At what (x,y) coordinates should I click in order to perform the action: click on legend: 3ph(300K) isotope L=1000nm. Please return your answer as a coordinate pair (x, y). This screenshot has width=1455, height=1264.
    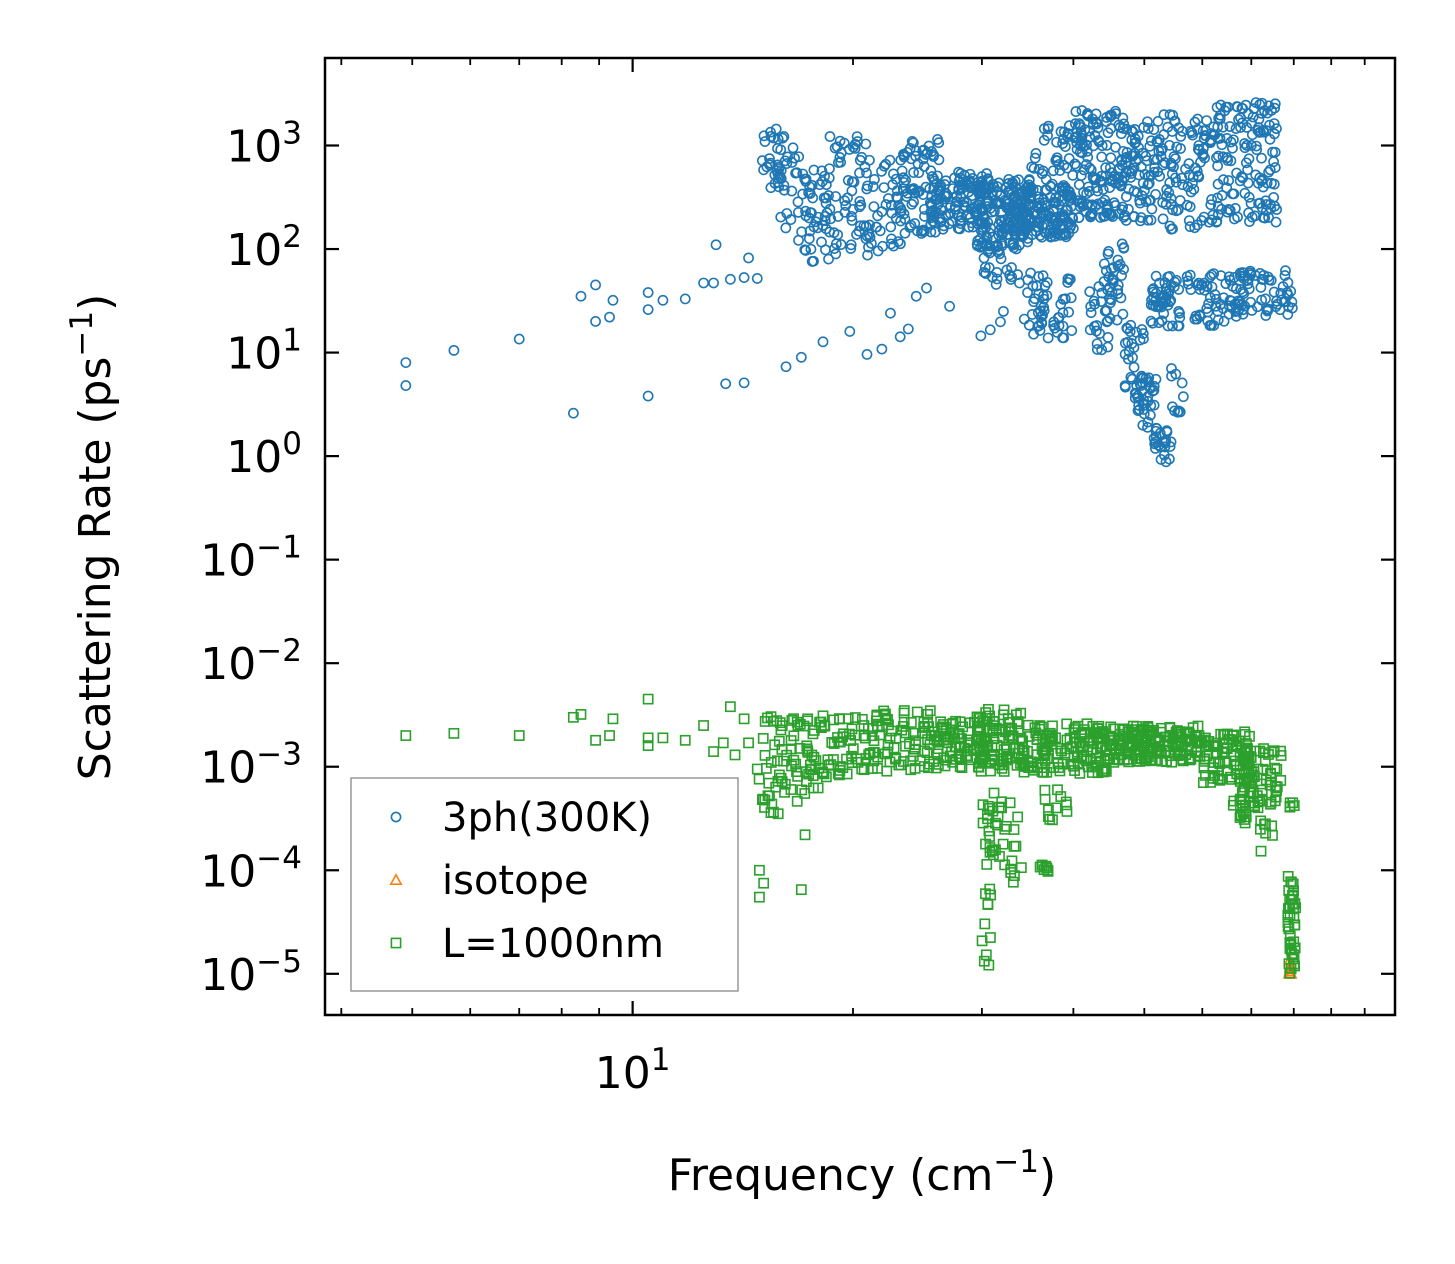
    Looking at the image, I should click on (544, 884).